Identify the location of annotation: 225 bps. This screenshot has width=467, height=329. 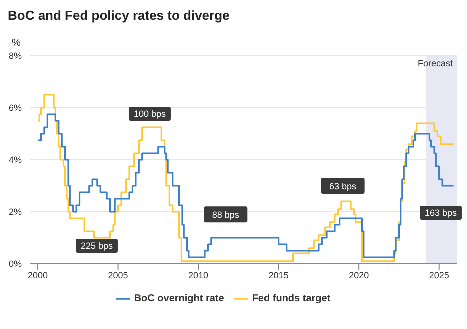
(97, 246).